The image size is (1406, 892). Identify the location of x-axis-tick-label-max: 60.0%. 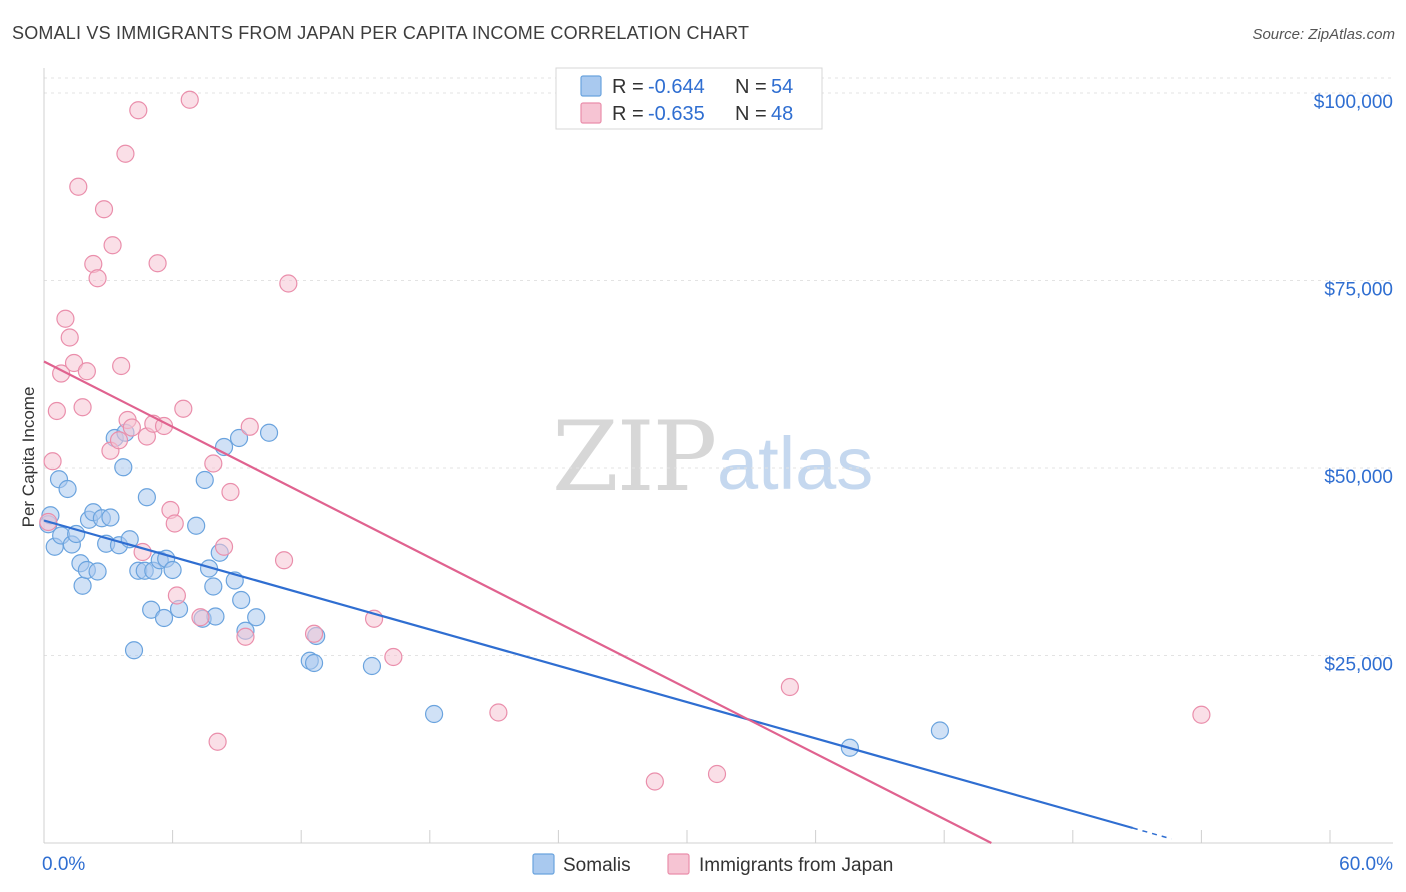
(1366, 864).